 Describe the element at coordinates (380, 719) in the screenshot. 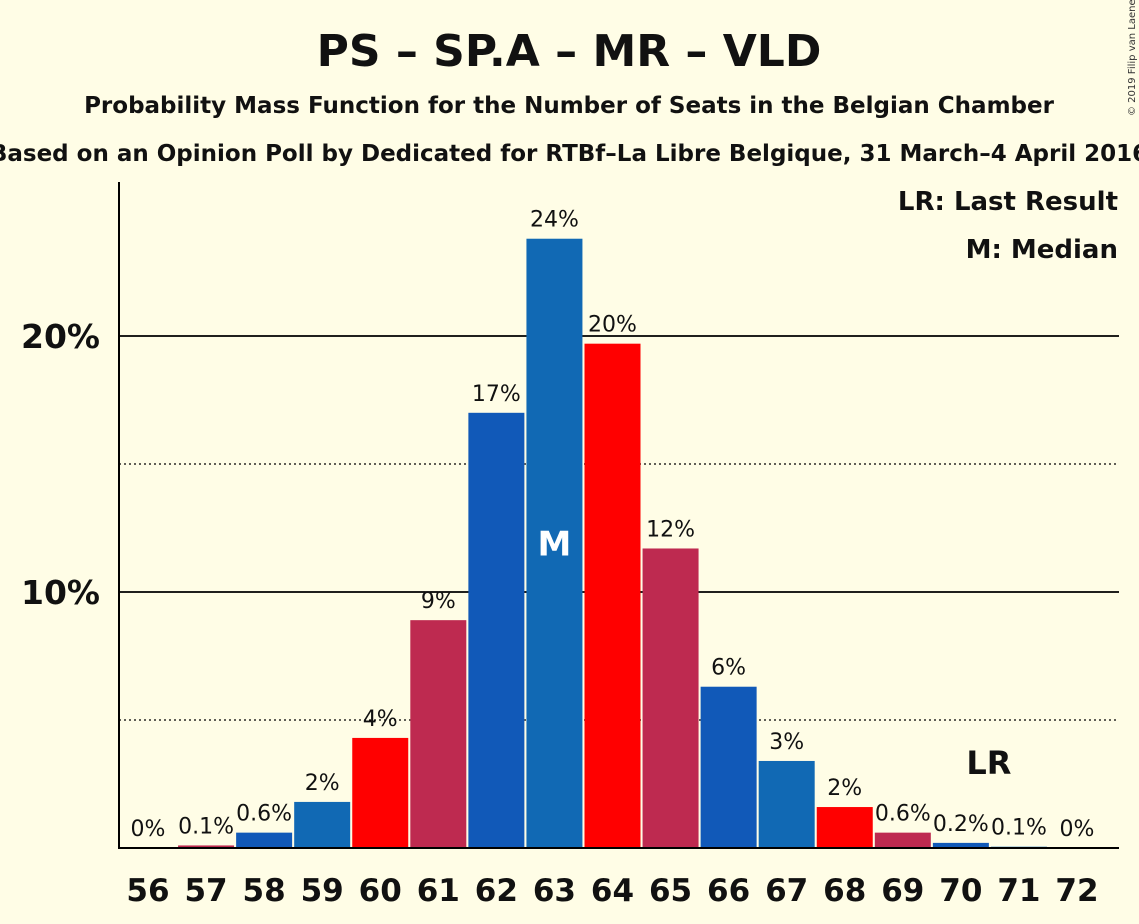

I see `bar-label-60: 4%` at that location.